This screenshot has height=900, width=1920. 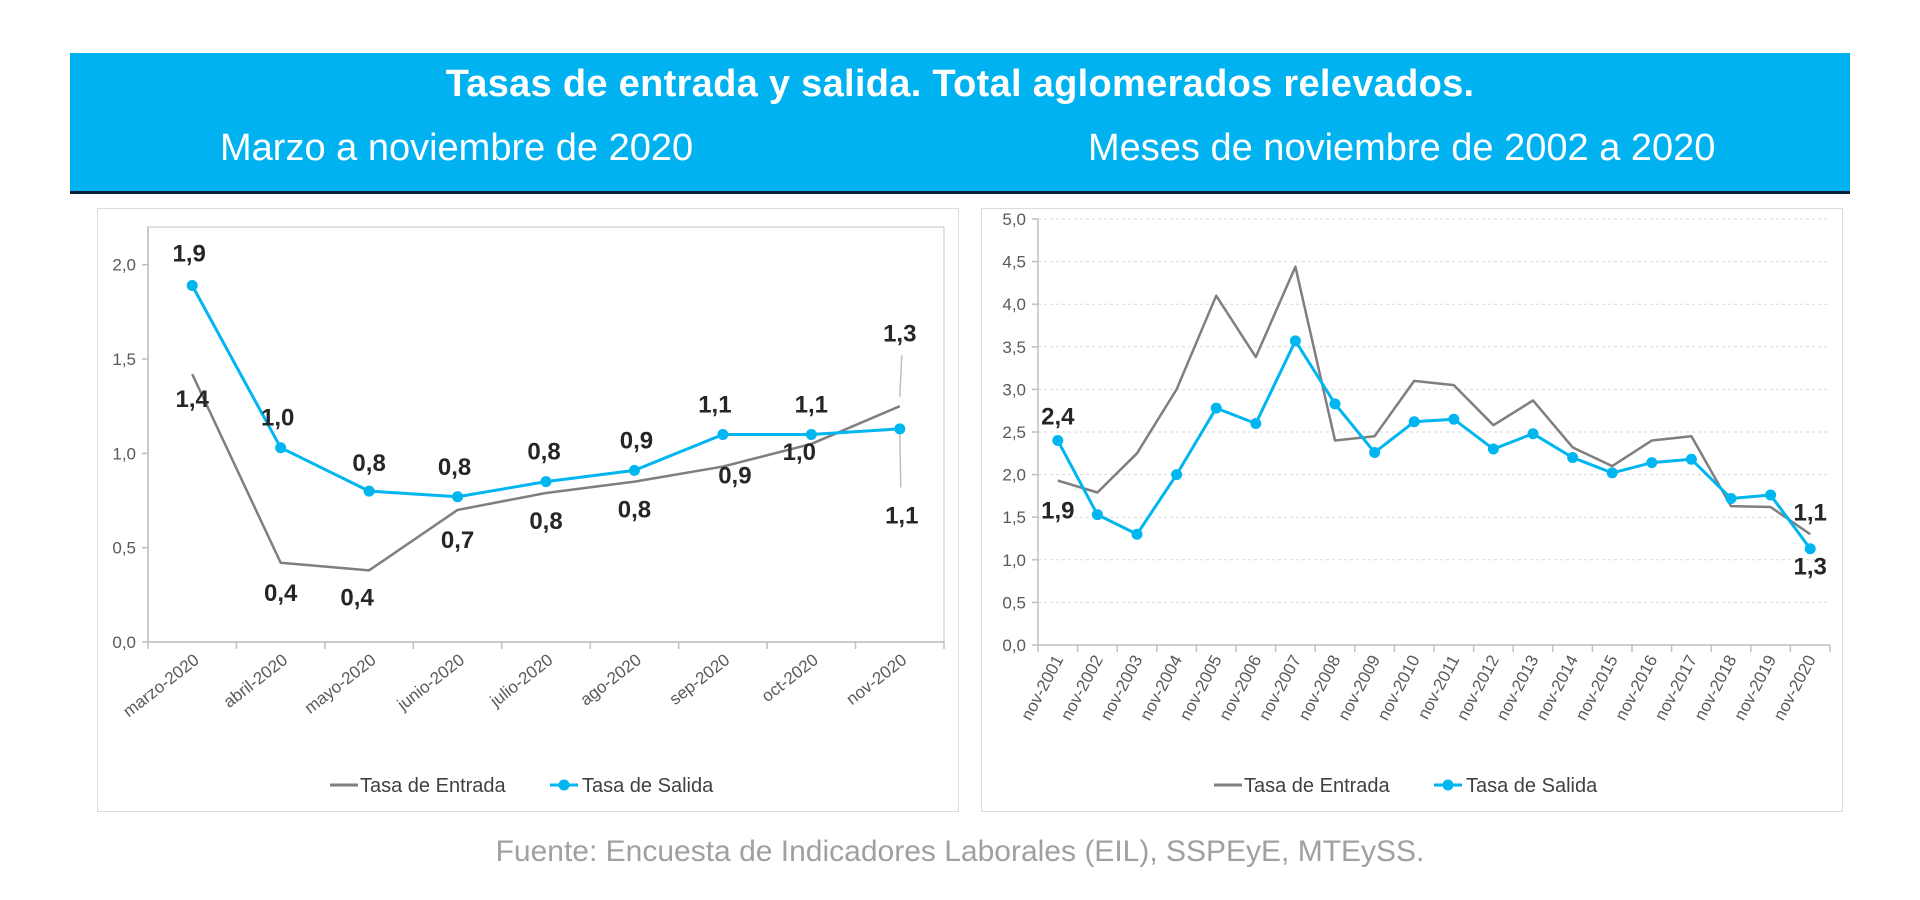 What do you see at coordinates (611, 679) in the screenshot?
I see `left-xtick-label: ago-2020` at bounding box center [611, 679].